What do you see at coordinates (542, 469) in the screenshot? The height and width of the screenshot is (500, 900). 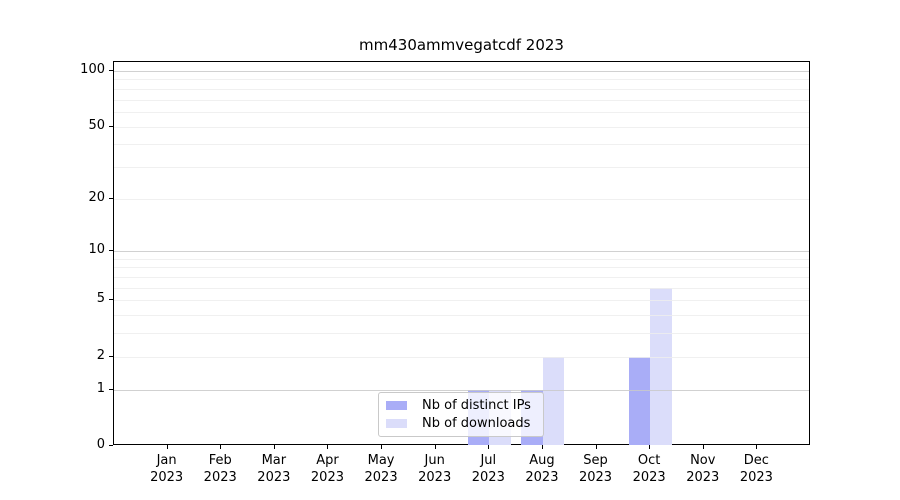 I see `x-tick-label: Aug 2023` at bounding box center [542, 469].